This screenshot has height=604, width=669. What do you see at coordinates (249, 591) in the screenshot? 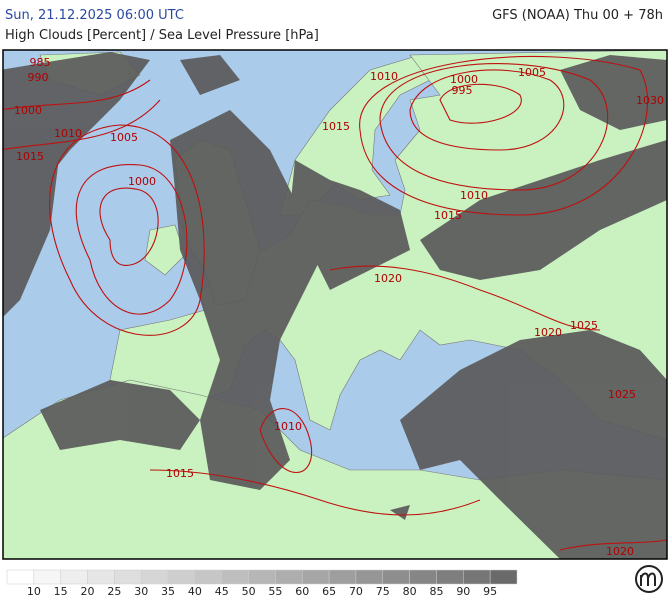
I see `legend-label: 50` at bounding box center [249, 591].